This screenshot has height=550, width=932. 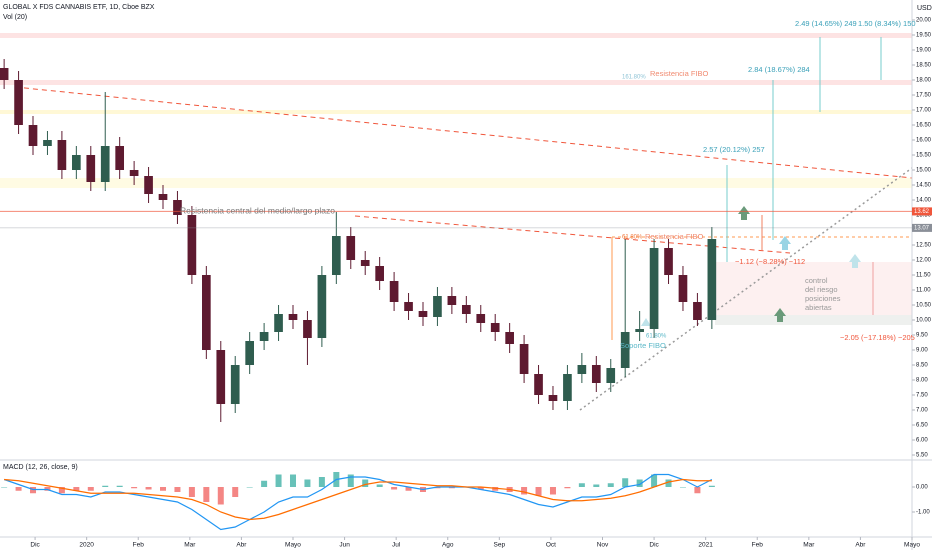 What do you see at coordinates (877, 337) in the screenshot?
I see `annotation: −2.05 (−17.18%) −205` at bounding box center [877, 337].